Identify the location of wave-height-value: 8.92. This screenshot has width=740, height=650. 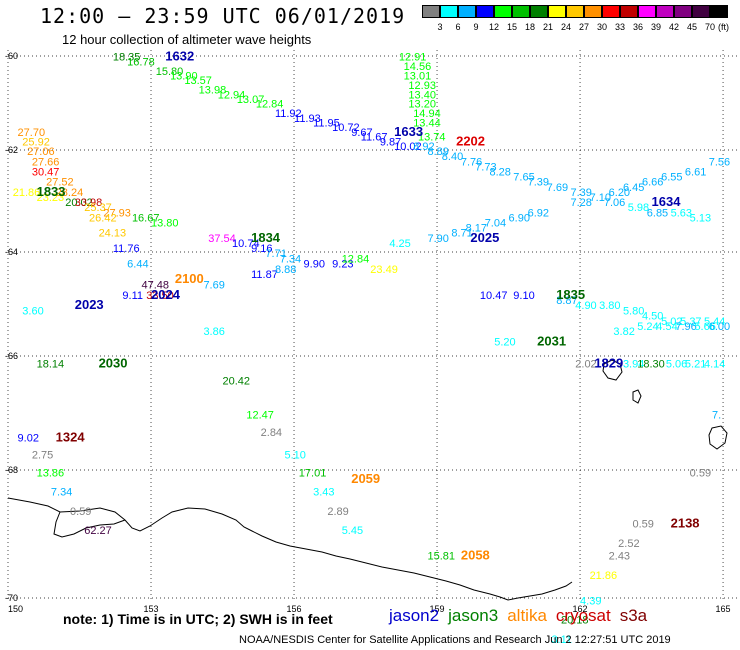
(423, 147).